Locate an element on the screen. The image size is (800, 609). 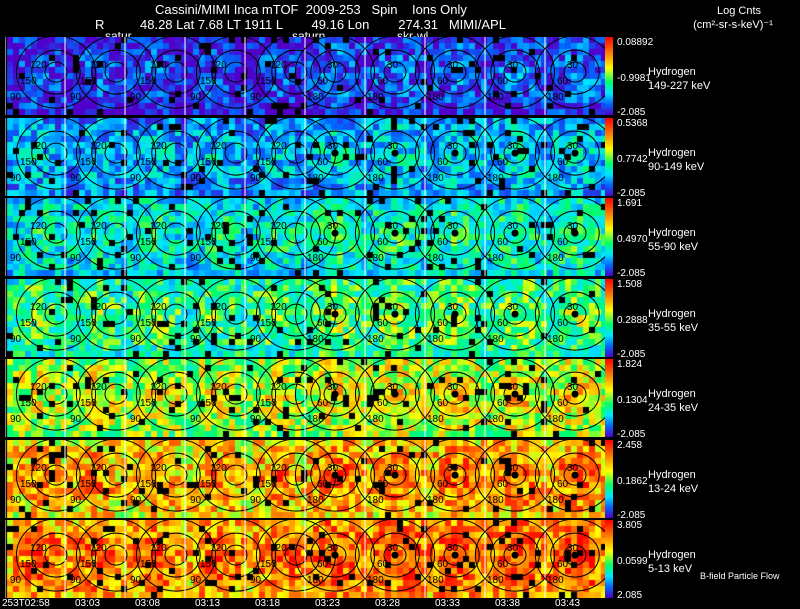
orbit-label-r: R is located at coordinates (100, 24).